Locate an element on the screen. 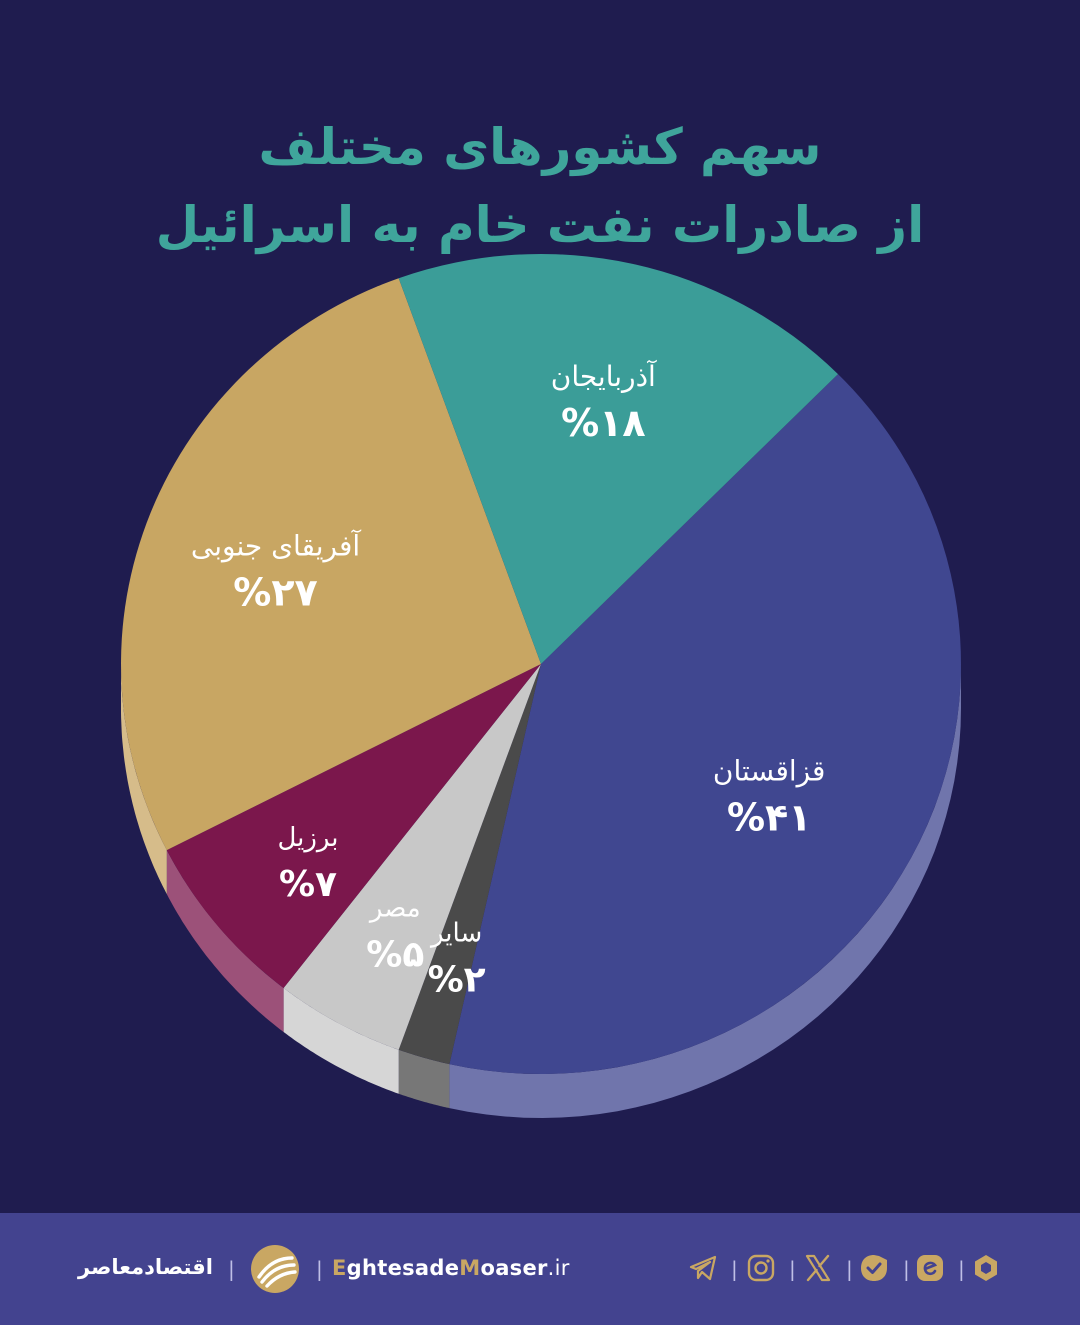 Image resolution: width=1080 pixels, height=1325 pixels. slice-label: قزاقستان is located at coordinates (769, 771).